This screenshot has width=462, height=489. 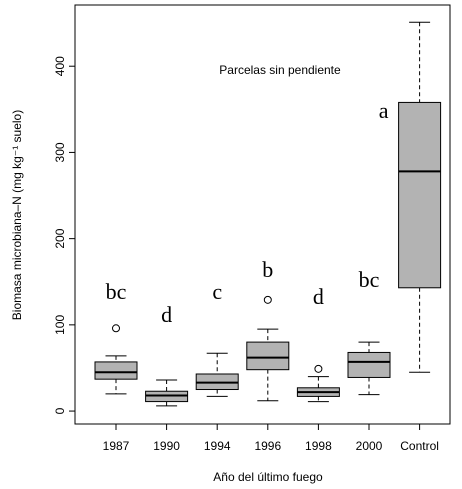 I want to click on x-tick-label: Control, so click(x=419, y=446).